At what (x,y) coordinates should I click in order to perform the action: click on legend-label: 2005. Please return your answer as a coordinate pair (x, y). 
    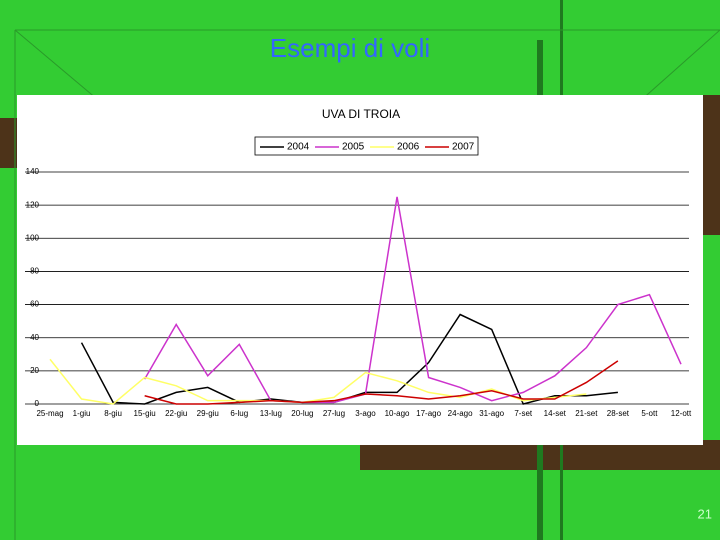
    Looking at the image, I should click on (353, 147).